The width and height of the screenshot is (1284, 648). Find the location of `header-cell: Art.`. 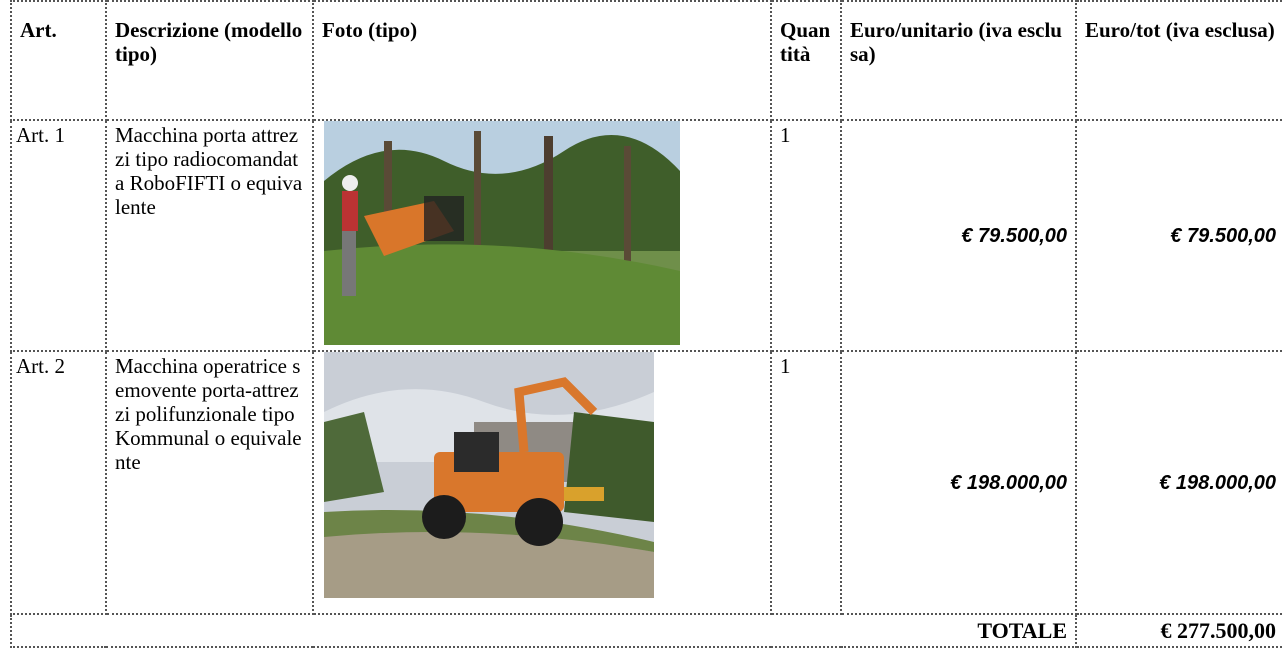

header-cell: Art. is located at coordinates (58, 60).